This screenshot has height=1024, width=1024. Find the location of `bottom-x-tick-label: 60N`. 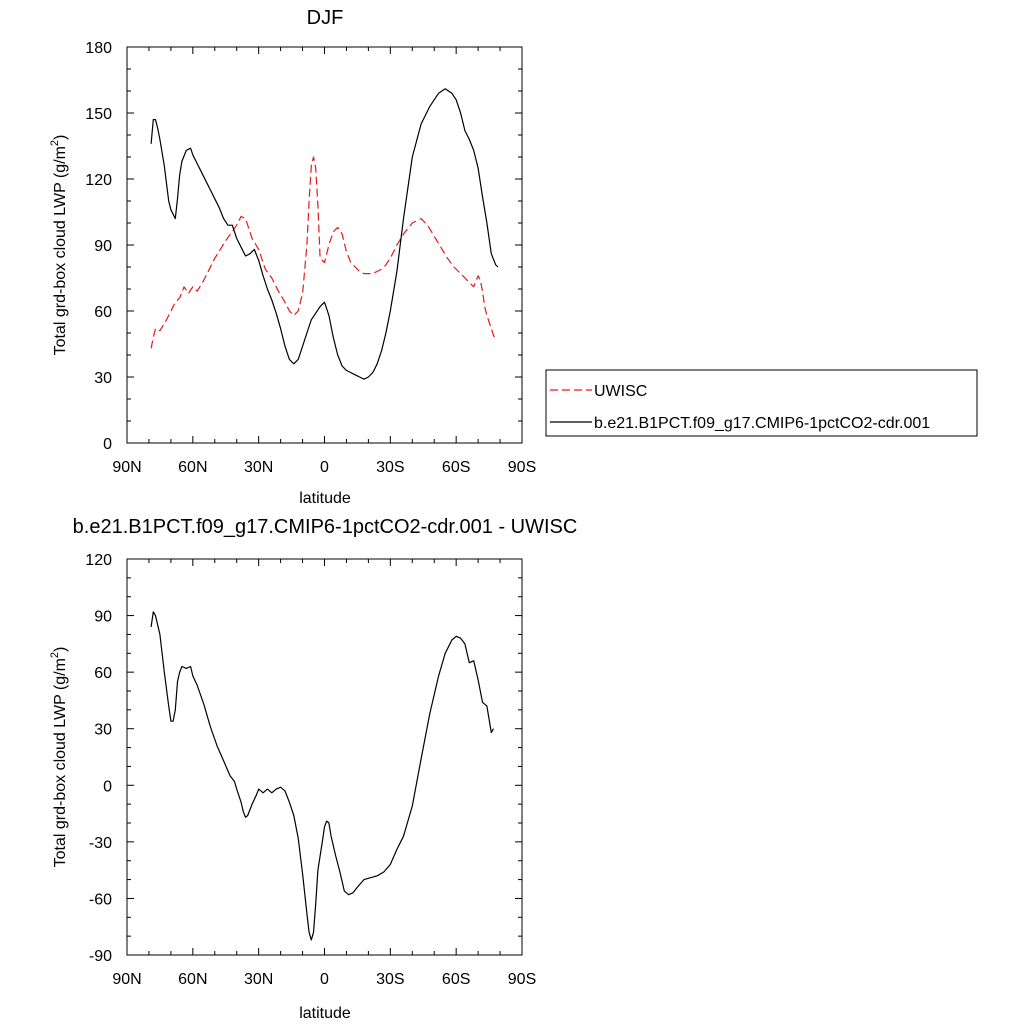

bottom-x-tick-label: 60N is located at coordinates (192, 979).